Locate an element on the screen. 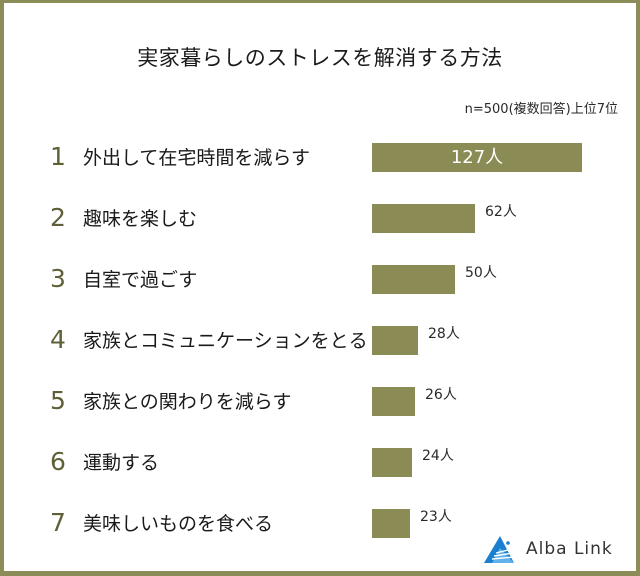 Image resolution: width=640 pixels, height=576 pixels. bar-value-label: 24人 is located at coordinates (438, 456).